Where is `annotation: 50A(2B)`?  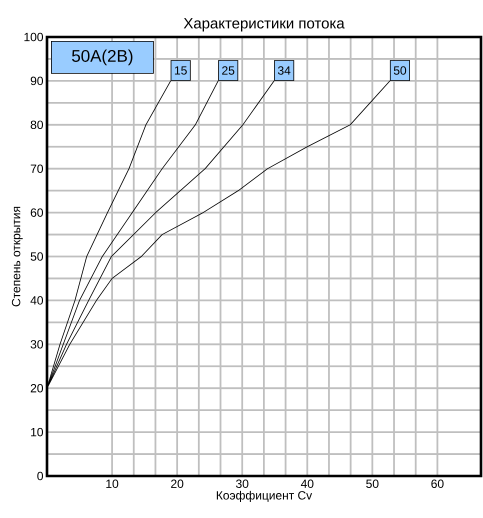
annotation: 50A(2B) is located at coordinates (102, 58).